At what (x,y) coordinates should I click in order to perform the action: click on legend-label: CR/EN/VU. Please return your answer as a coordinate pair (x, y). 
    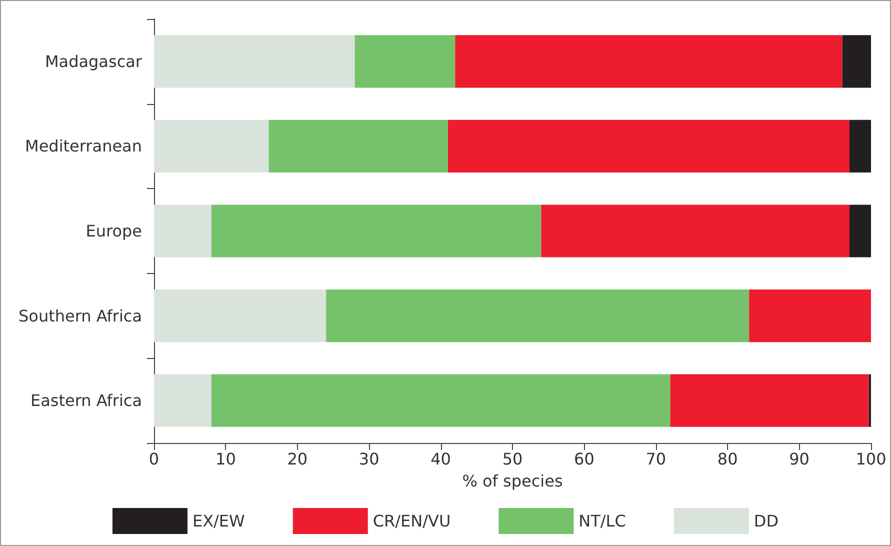
    Looking at the image, I should click on (411, 521).